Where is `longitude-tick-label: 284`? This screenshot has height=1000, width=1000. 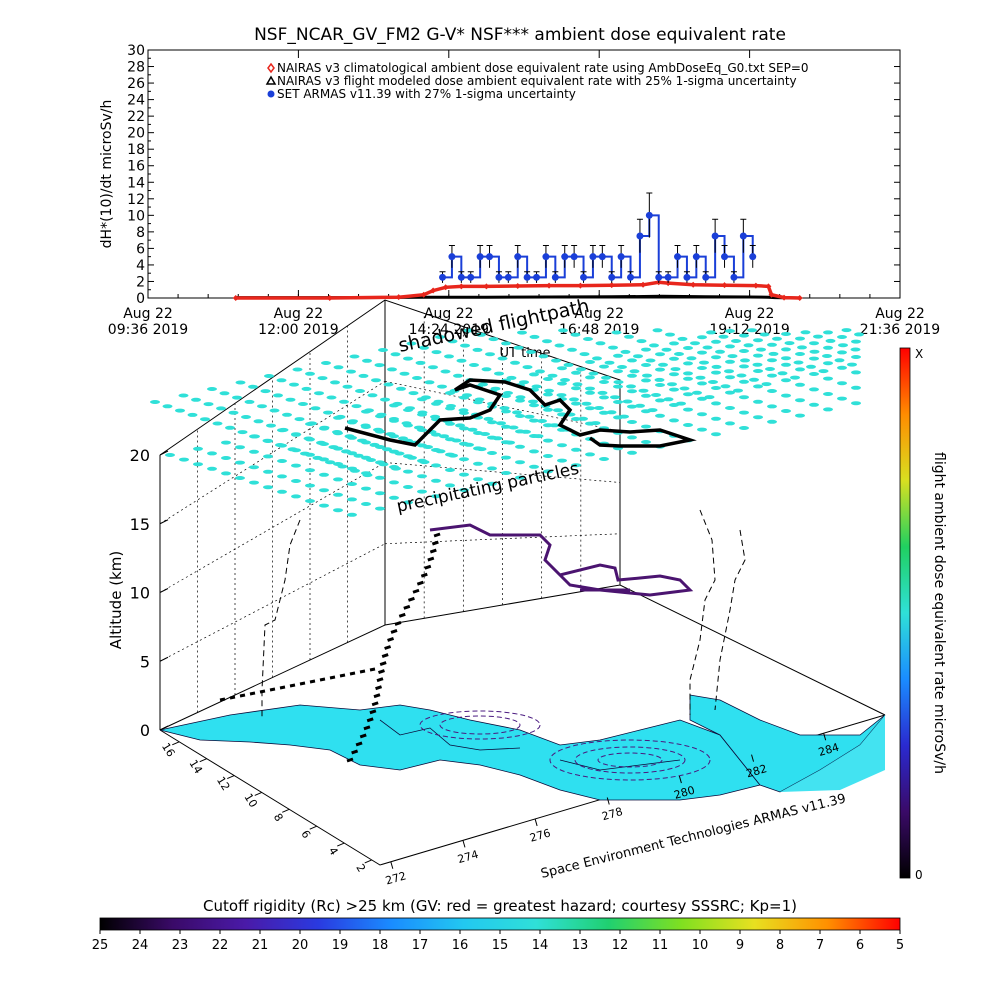
longitude-tick-label: 284 is located at coordinates (829, 750).